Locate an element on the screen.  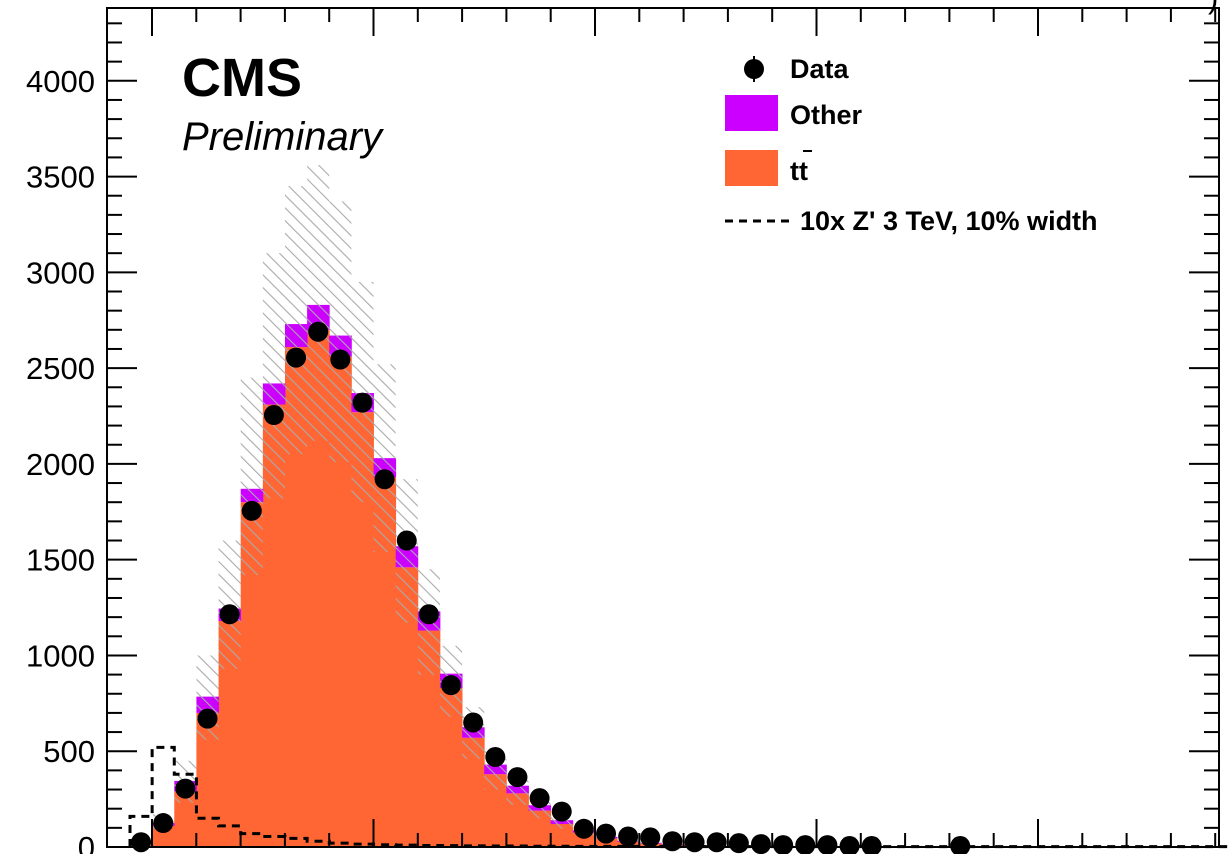
y-tick-label: 4000 is located at coordinates (60, 81).